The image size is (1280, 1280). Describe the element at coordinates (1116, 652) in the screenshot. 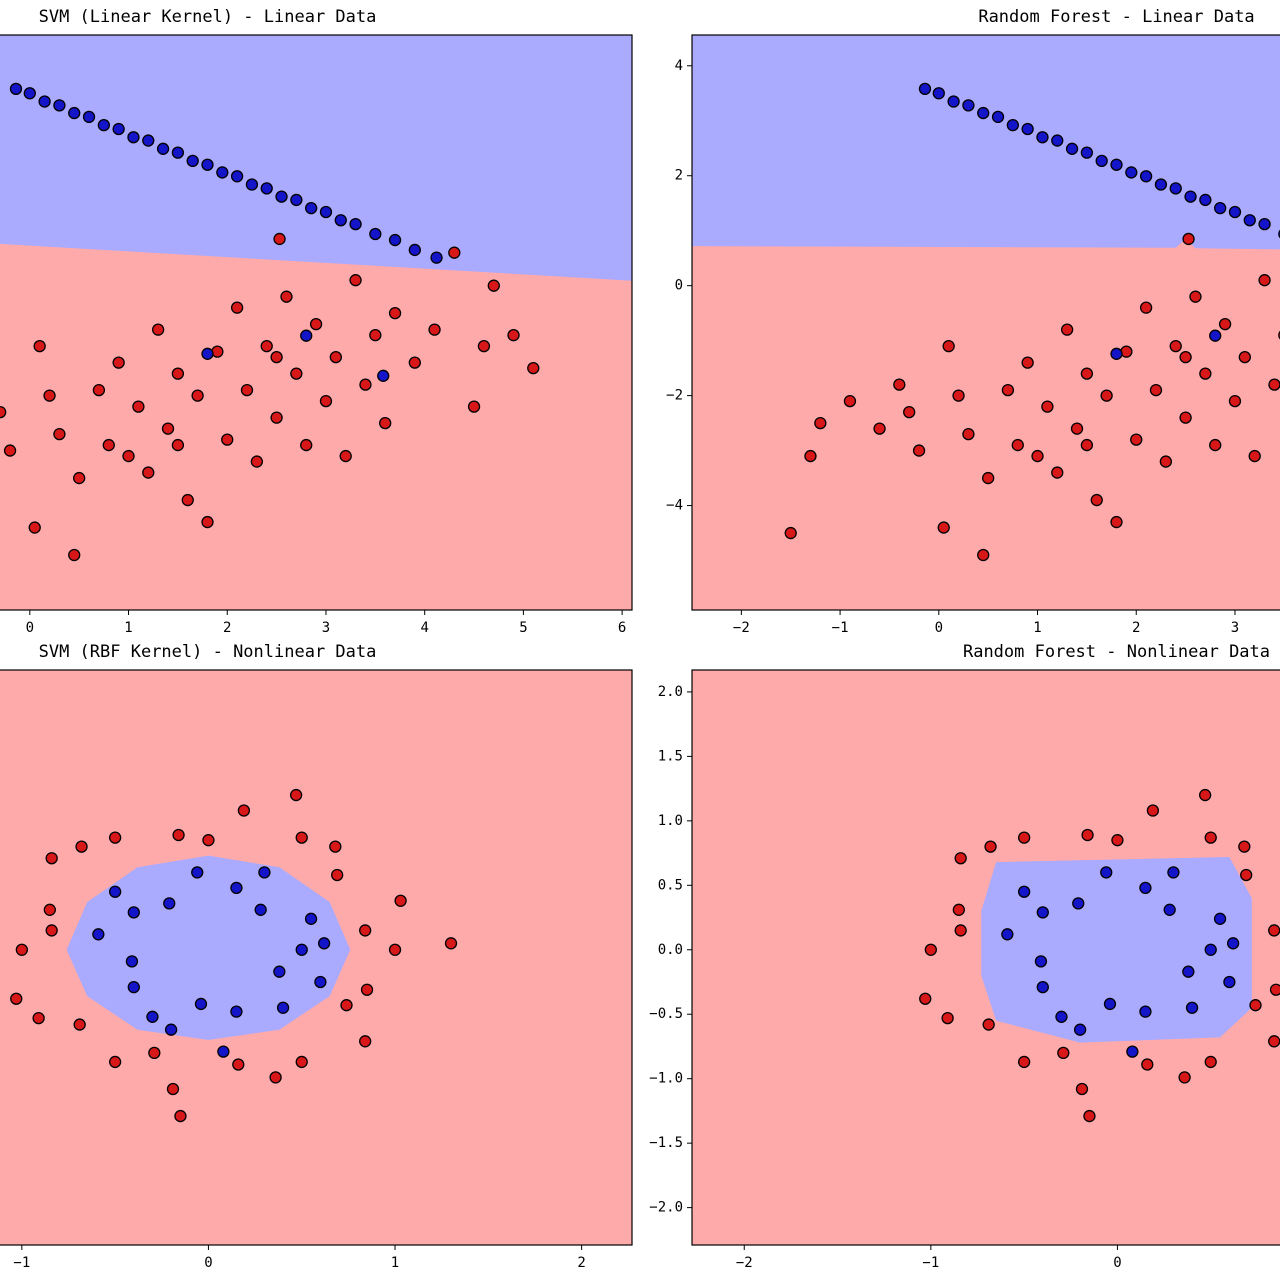

I see `subplot-title: Random Forest - Nonlinear Data` at that location.